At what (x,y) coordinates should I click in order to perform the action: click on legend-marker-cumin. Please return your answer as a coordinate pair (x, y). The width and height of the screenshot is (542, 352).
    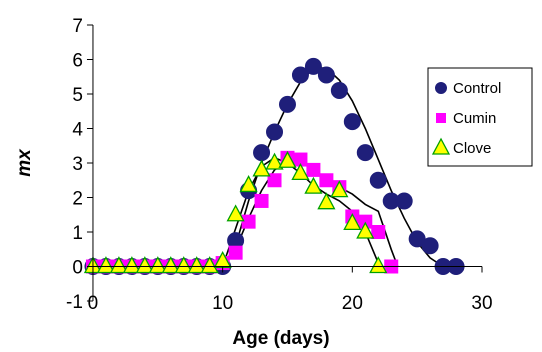
    Looking at the image, I should click on (441, 118).